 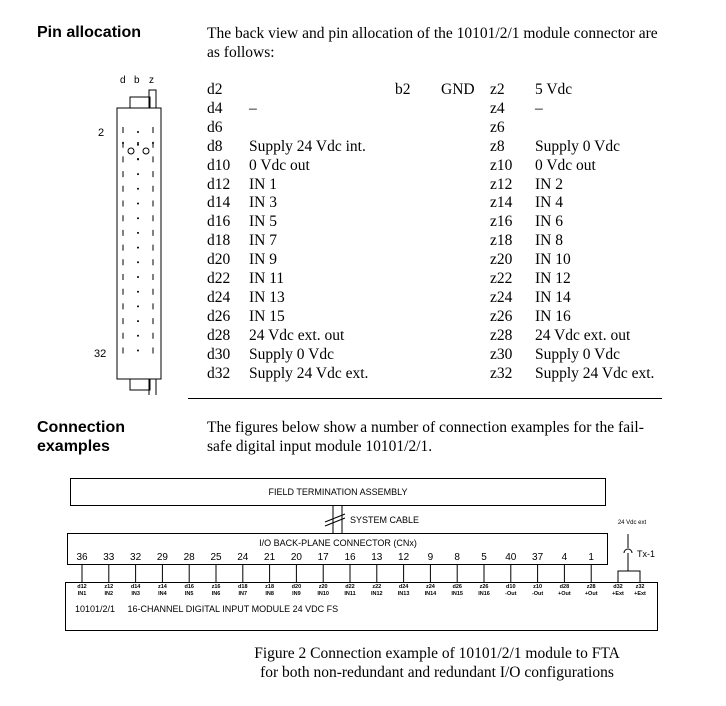 I want to click on module-pin: d10, so click(x=510, y=587).